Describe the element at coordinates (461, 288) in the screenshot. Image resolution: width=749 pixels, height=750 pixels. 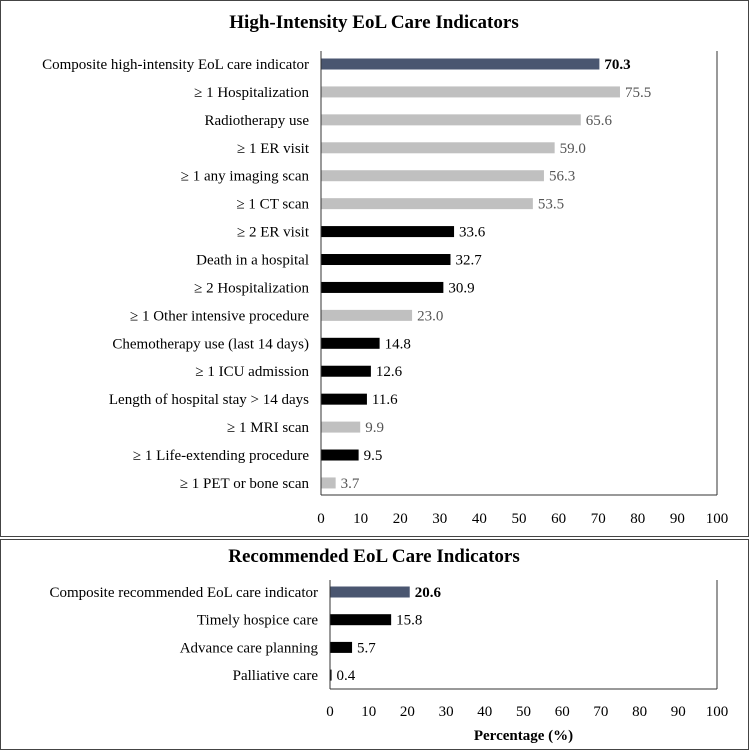
I see `data-label: 30.9` at that location.